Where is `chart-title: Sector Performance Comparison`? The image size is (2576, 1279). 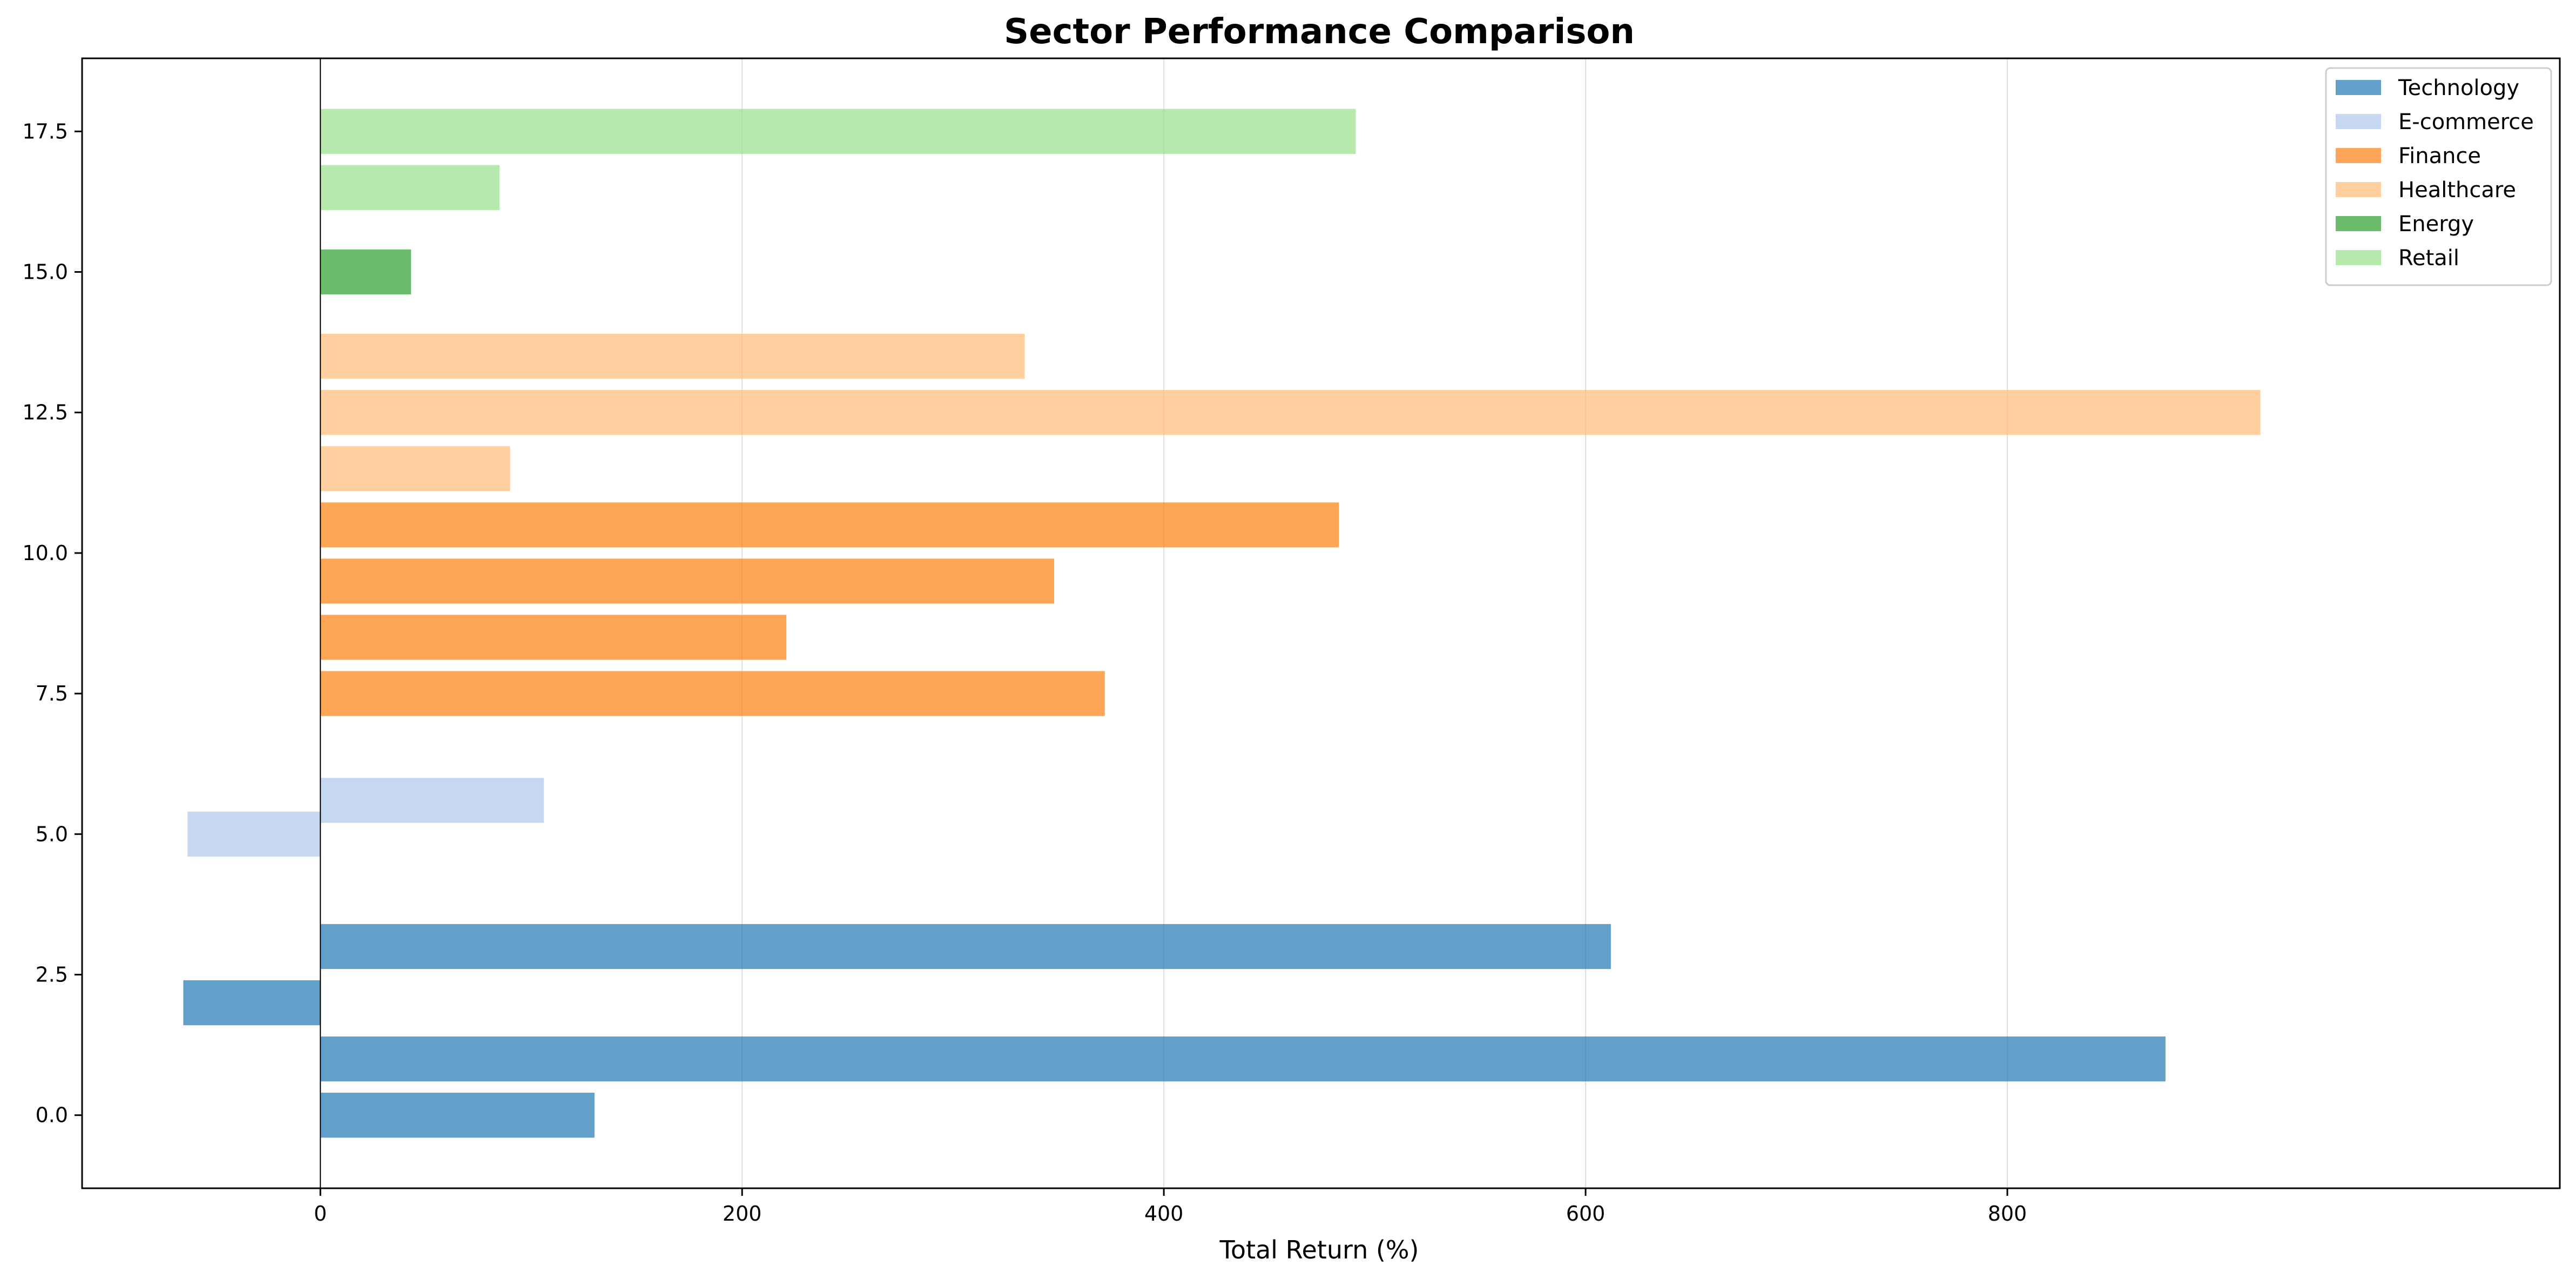
chart-title: Sector Performance Comparison is located at coordinates (1319, 32).